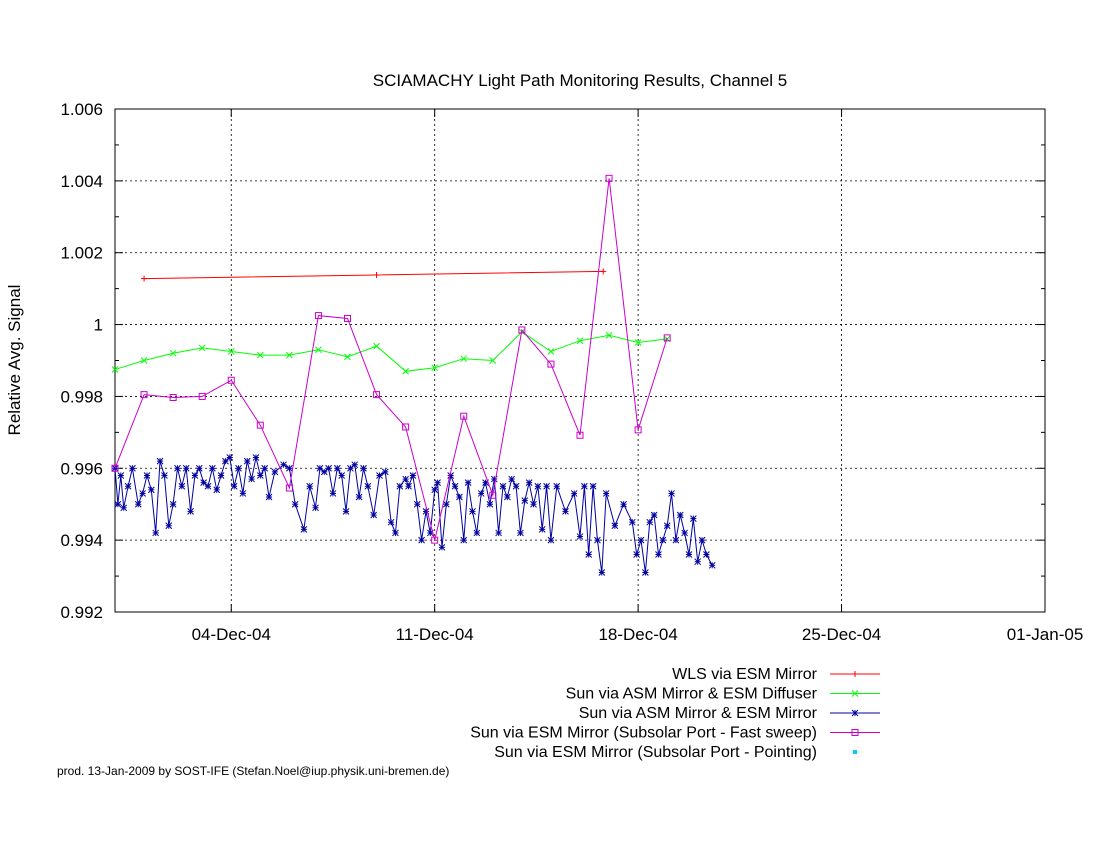 The width and height of the screenshot is (1100, 850). What do you see at coordinates (81, 396) in the screenshot?
I see `y-tick-label: 0.998` at bounding box center [81, 396].